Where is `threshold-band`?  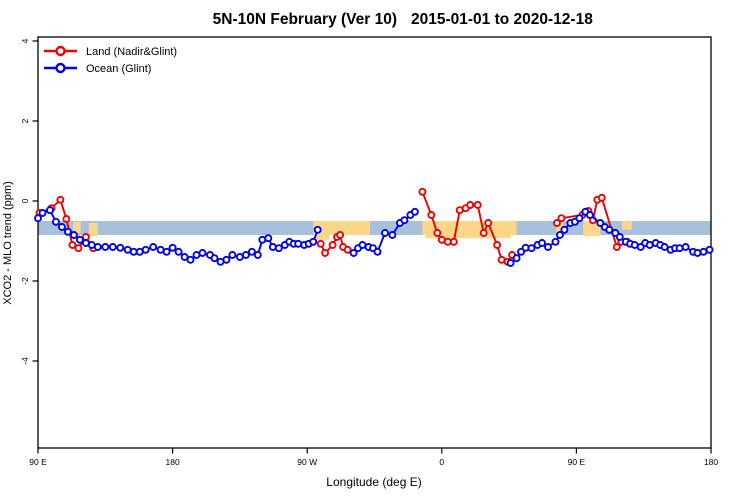 threshold-band is located at coordinates (374, 228).